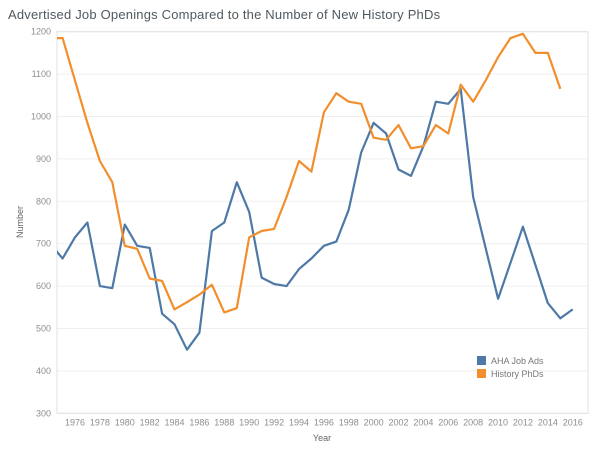 This screenshot has width=600, height=452. What do you see at coordinates (150, 422) in the screenshot?
I see `x-tick-label: 1982` at bounding box center [150, 422].